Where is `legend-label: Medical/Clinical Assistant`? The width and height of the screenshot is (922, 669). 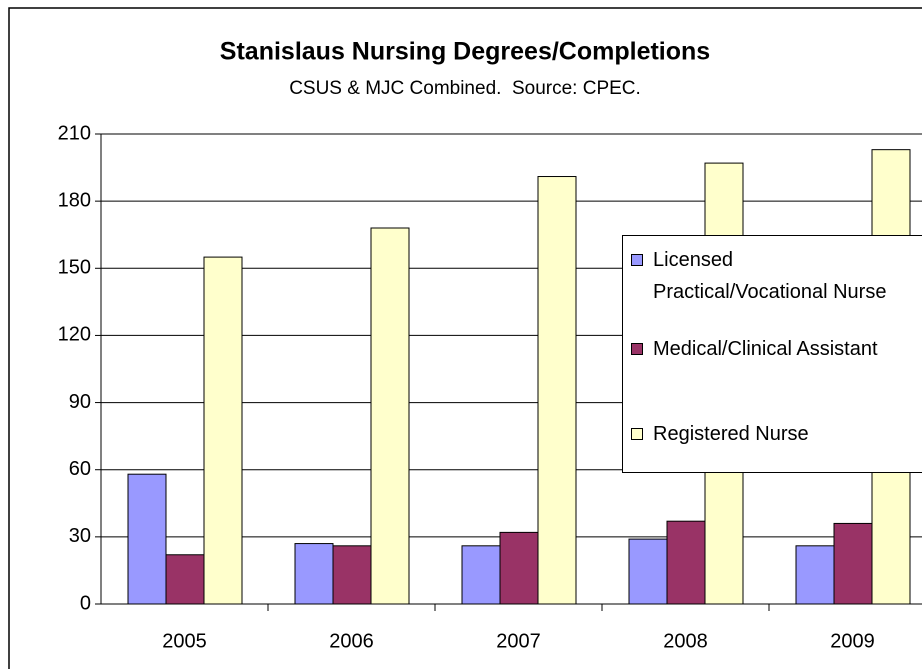
legend-label: Medical/Clinical Assistant is located at coordinates (765, 349).